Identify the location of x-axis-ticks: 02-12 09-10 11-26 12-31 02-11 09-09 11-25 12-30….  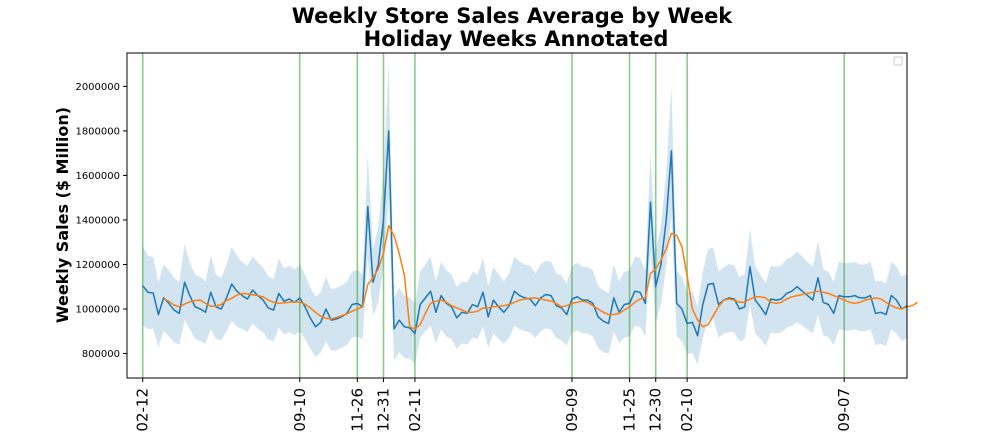
(493, 405).